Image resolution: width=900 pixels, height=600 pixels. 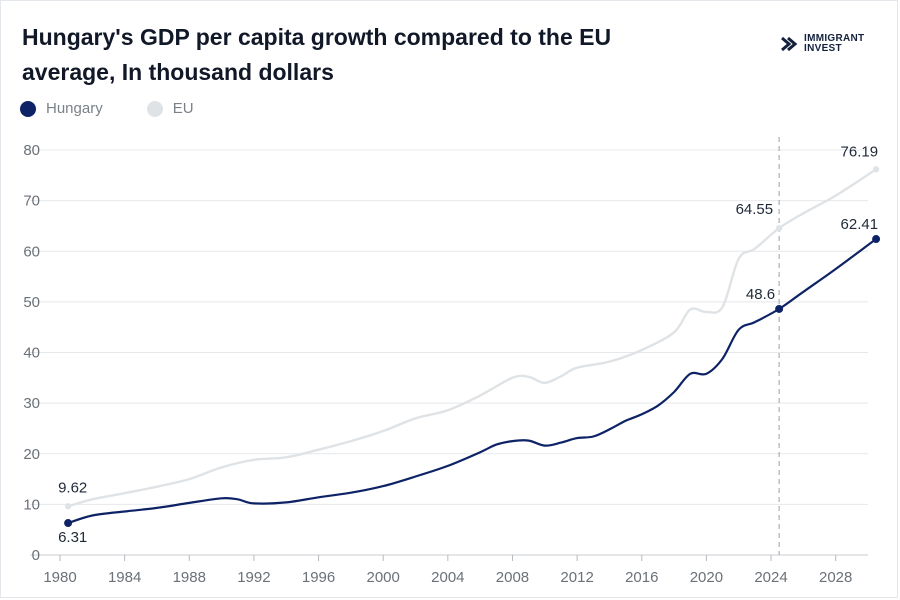 What do you see at coordinates (860, 224) in the screenshot?
I see `data-label-hungary-62-41: 62.41` at bounding box center [860, 224].